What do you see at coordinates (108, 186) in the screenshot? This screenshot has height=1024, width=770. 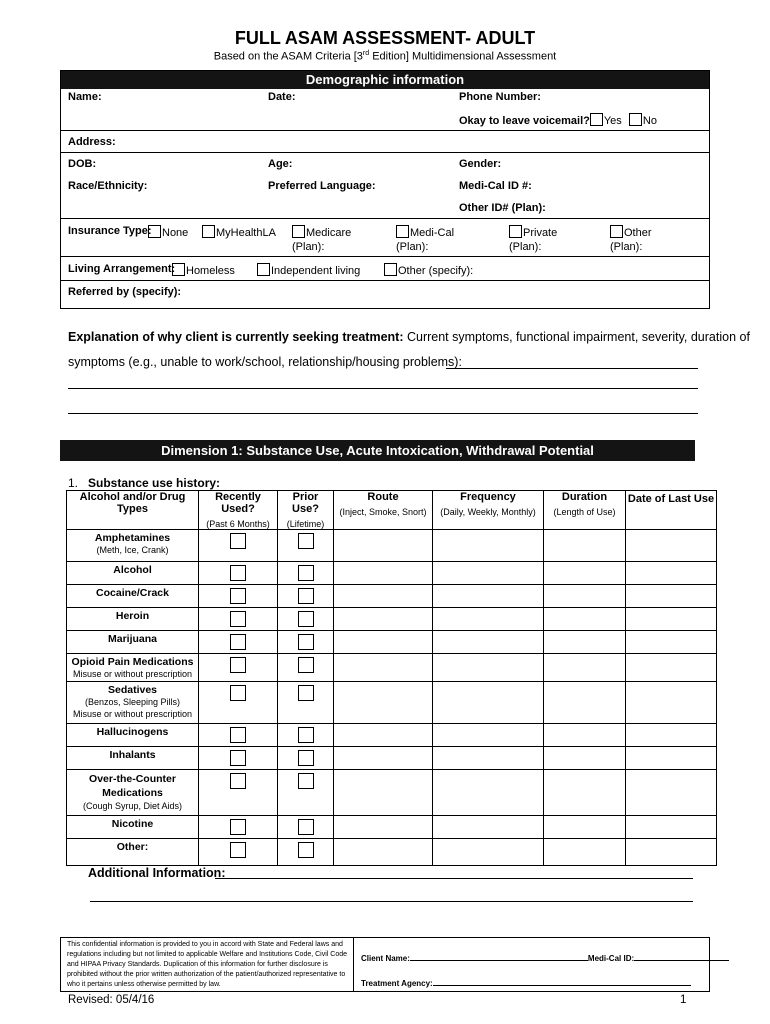 I see `race-field: Race/Ethnicity:` at bounding box center [108, 186].